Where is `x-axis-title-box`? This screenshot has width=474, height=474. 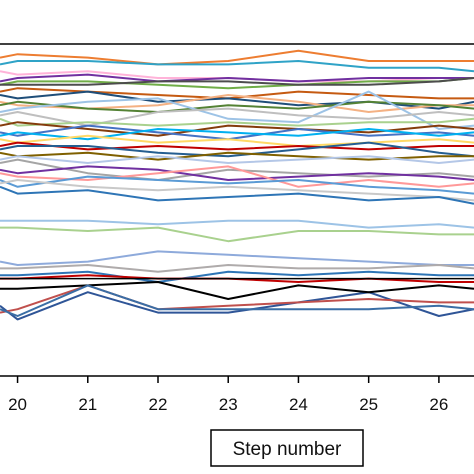 x-axis-title-box is located at coordinates (287, 448).